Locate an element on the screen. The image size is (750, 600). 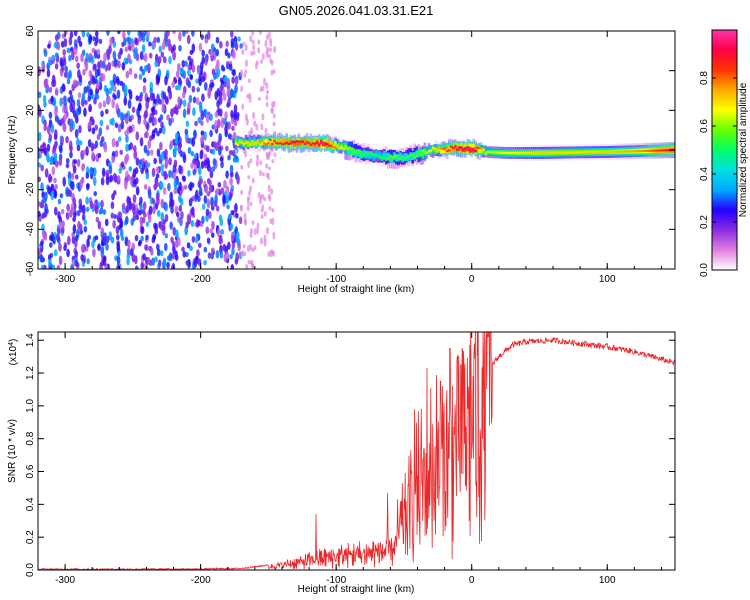
snr-y-tick-label: 0.4 is located at coordinates (30, 504).